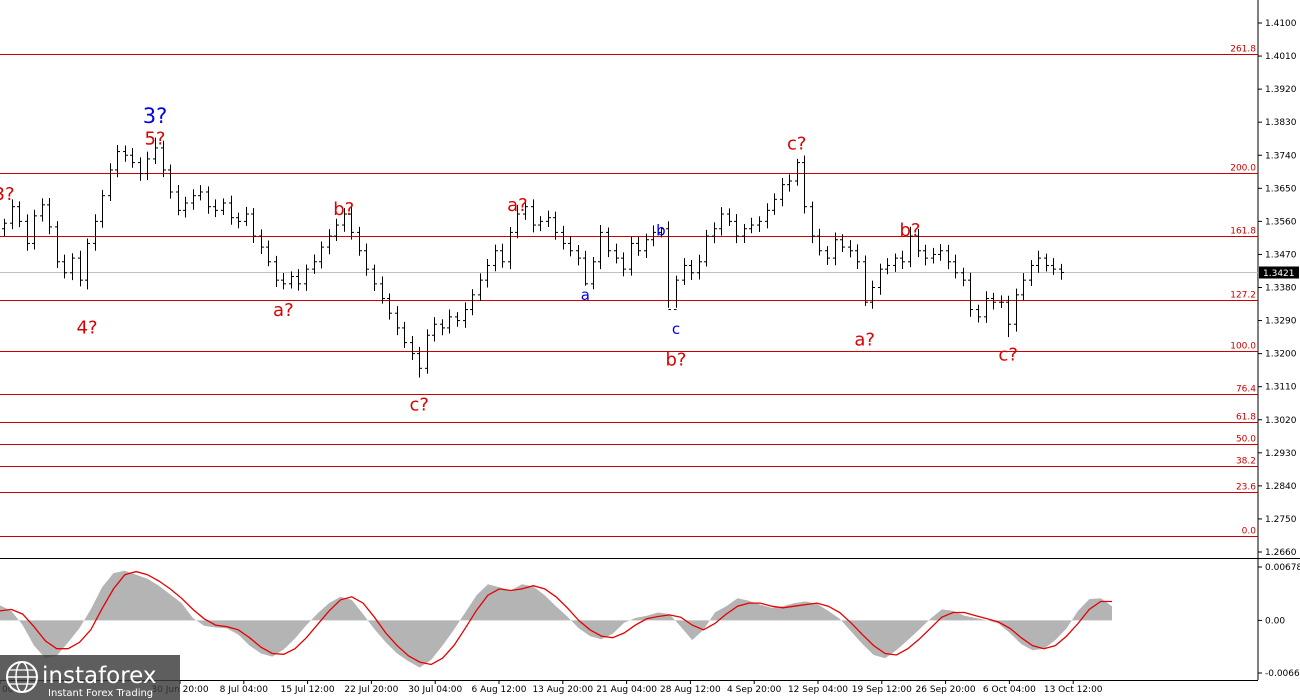 This screenshot has height=700, width=1300. What do you see at coordinates (864, 340) in the screenshot?
I see `wave-label-14: a?` at bounding box center [864, 340].